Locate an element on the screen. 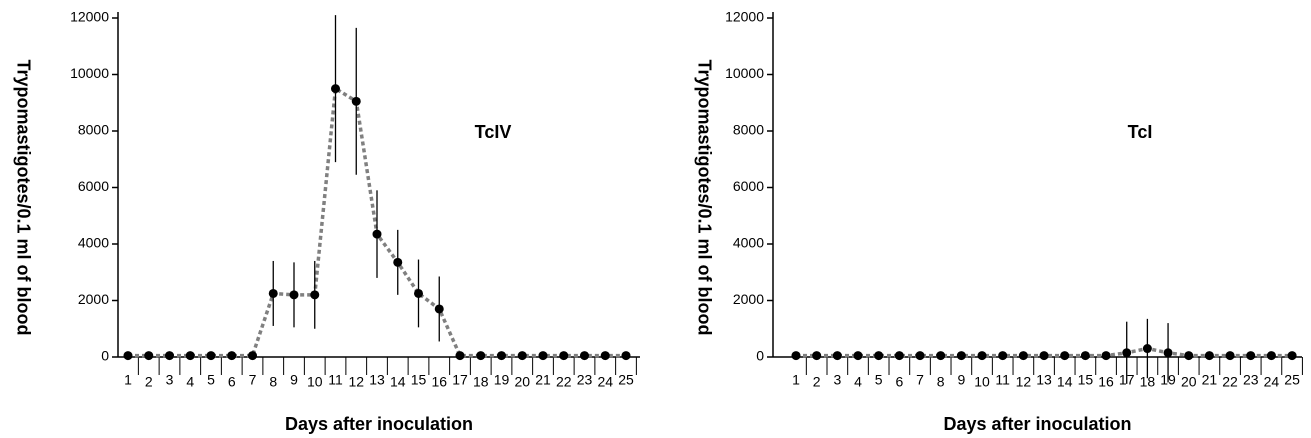 Image resolution: width=1311 pixels, height=438 pixels. x-tick-label: 25 is located at coordinates (1292, 380).